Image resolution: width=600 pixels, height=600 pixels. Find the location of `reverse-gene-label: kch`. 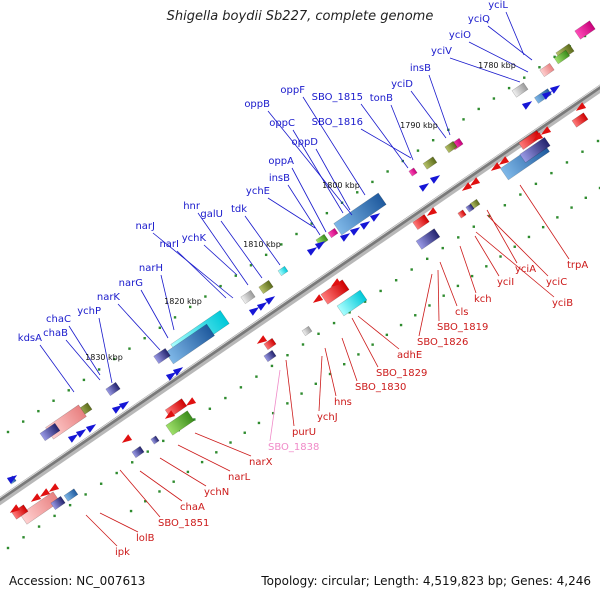

reverse-gene-label: kch is located at coordinates (483, 299).